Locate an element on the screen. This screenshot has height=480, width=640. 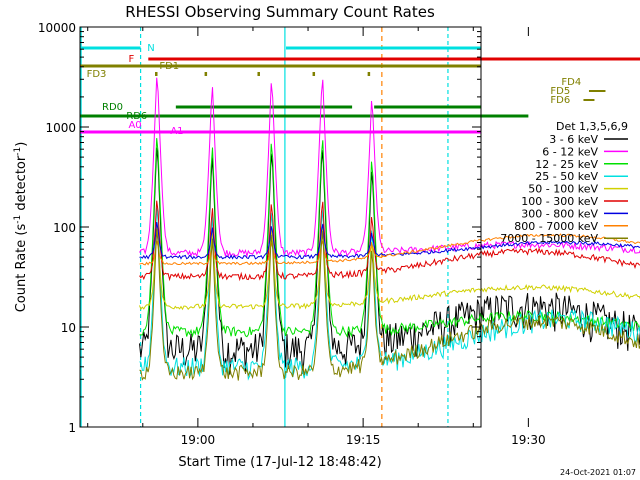
flag-label-fd4: FD4 is located at coordinates (571, 82).